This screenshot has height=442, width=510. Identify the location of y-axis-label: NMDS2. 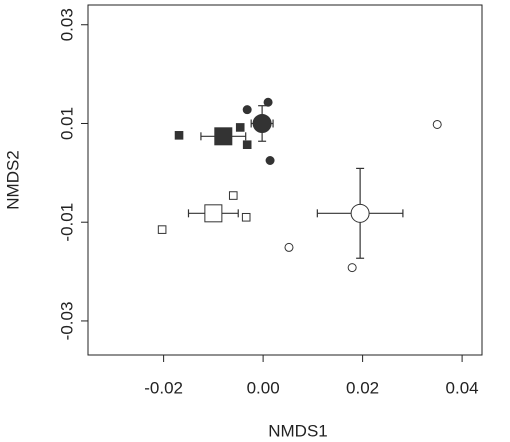
(12, 180).